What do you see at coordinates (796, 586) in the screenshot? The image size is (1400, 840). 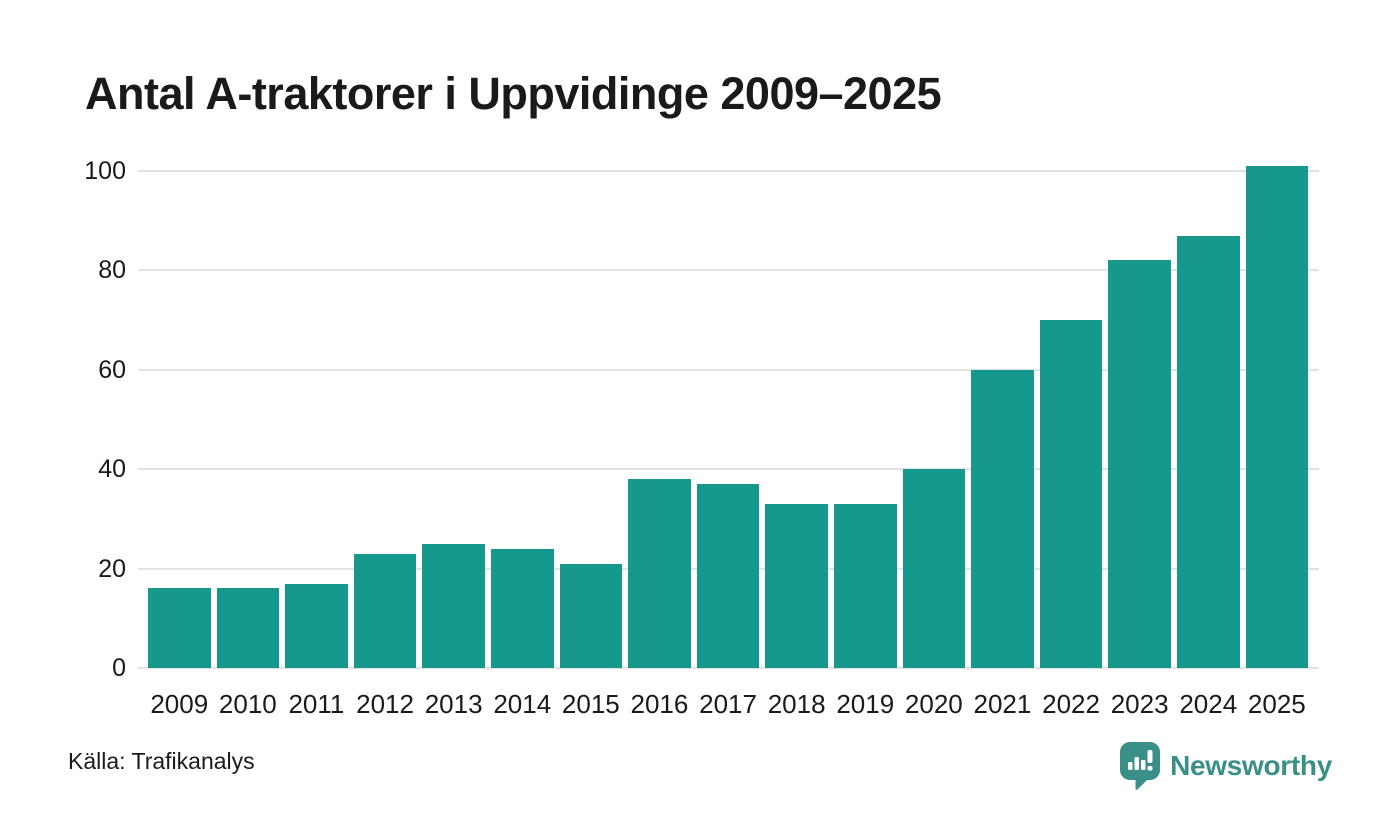 I see `bar-2018` at bounding box center [796, 586].